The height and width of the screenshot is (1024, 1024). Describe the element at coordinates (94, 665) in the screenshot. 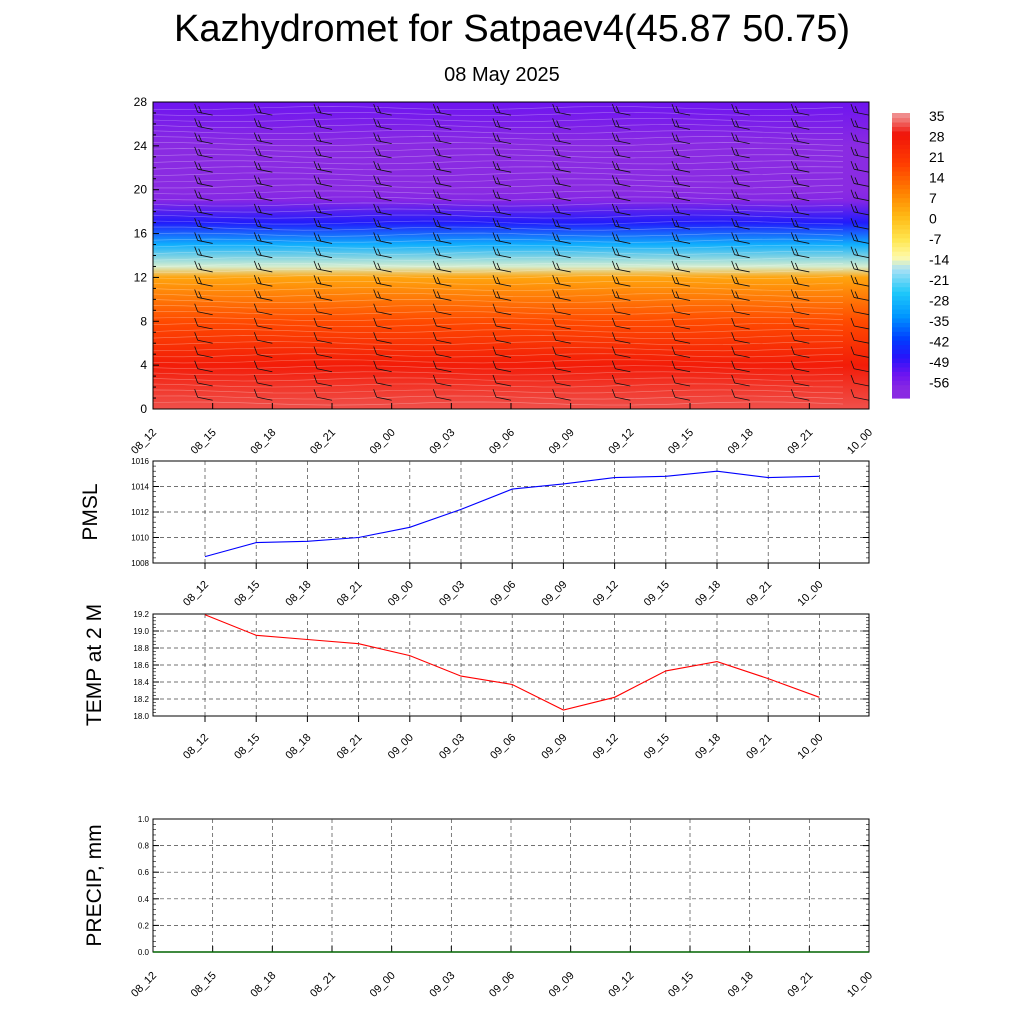

I see `y-axis-label: TEMP at 2 M` at that location.